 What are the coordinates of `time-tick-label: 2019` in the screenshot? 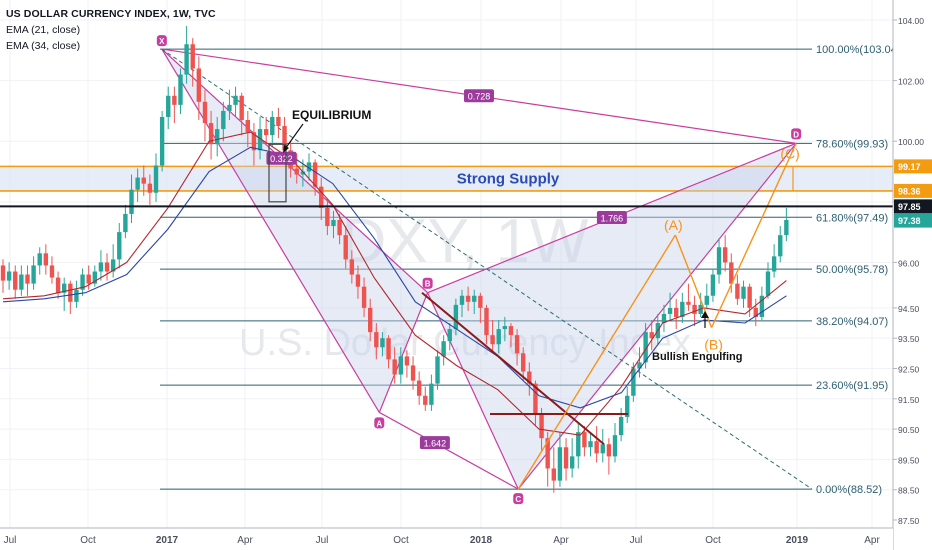 It's located at (797, 540).